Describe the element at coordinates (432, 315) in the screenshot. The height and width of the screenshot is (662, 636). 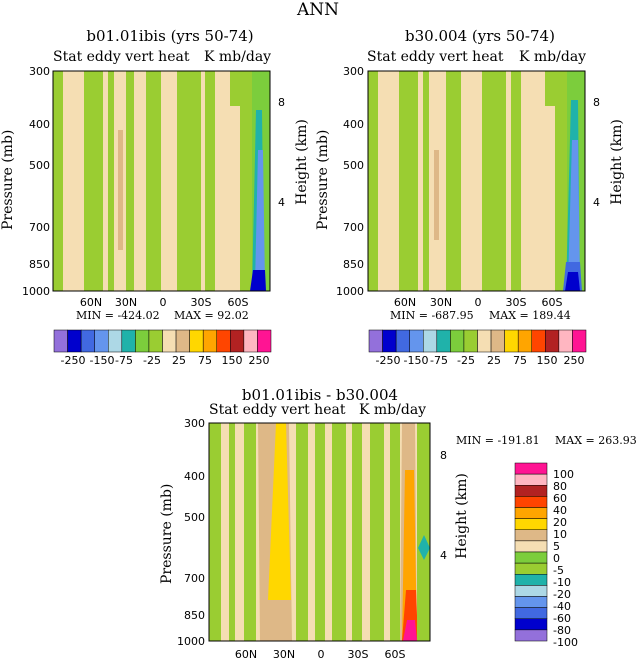
I see `panel2-min-label: MIN = -687.95` at that location.